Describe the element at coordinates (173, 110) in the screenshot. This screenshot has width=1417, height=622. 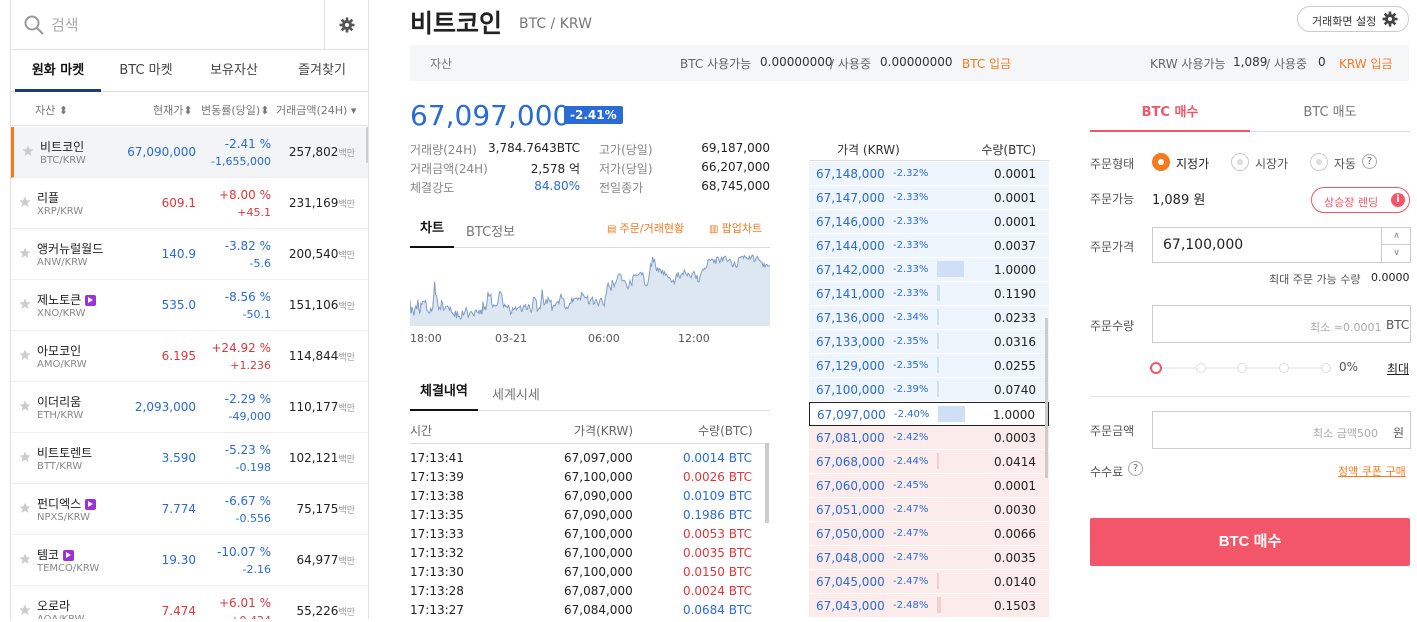
I see `col-price: 현재가⬍` at that location.